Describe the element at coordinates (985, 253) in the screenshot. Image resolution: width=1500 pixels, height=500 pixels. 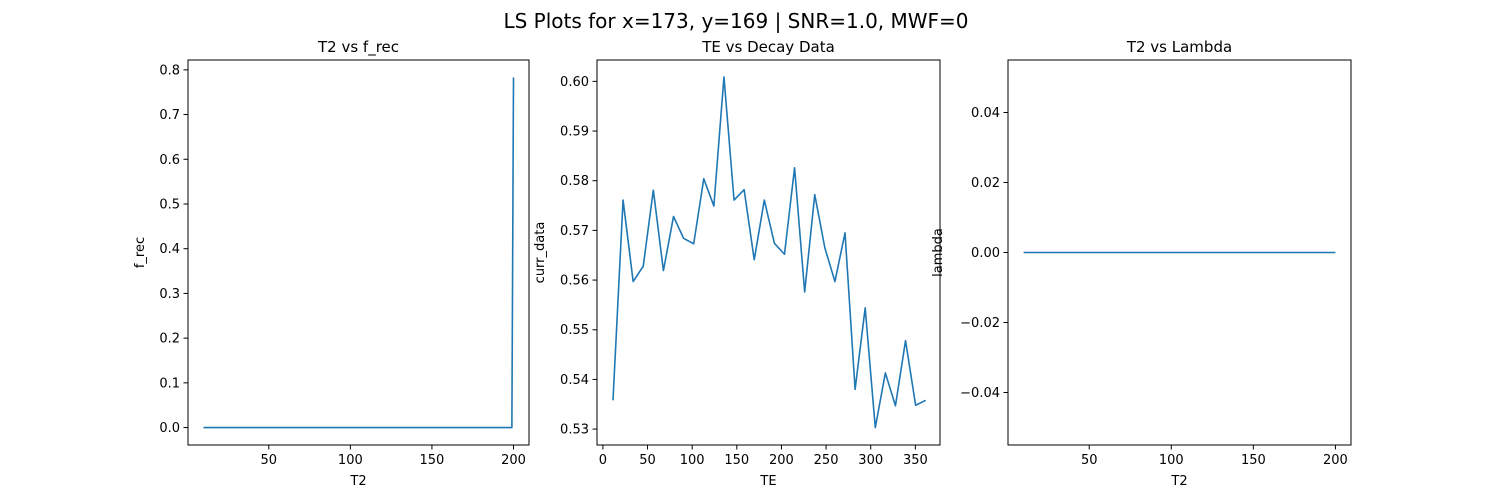
I see `y-tick-label: 0.00` at that location.